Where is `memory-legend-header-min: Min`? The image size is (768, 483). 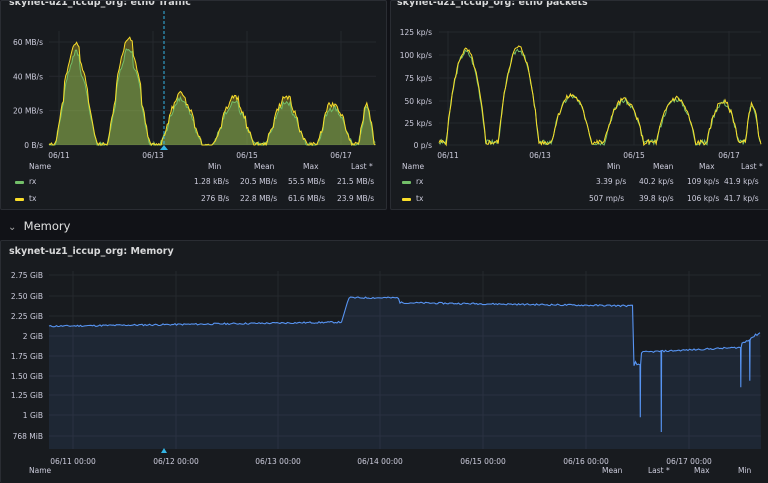 memory-legend-header-min: Min is located at coordinates (745, 470).